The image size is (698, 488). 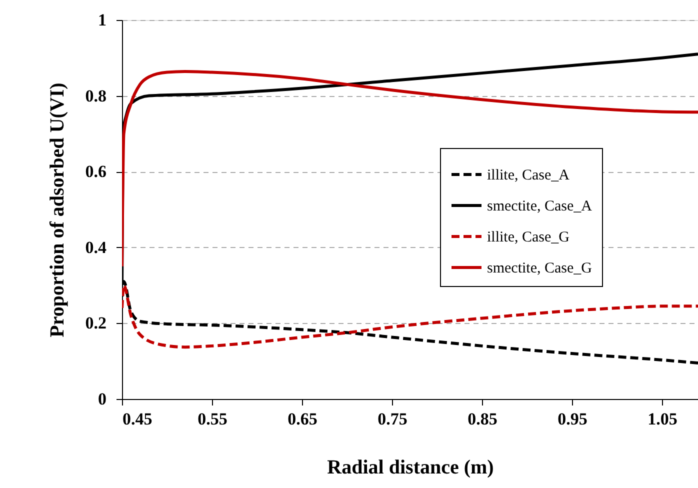 What do you see at coordinates (102, 399) in the screenshot?
I see `y-tick-label: 0` at bounding box center [102, 399].